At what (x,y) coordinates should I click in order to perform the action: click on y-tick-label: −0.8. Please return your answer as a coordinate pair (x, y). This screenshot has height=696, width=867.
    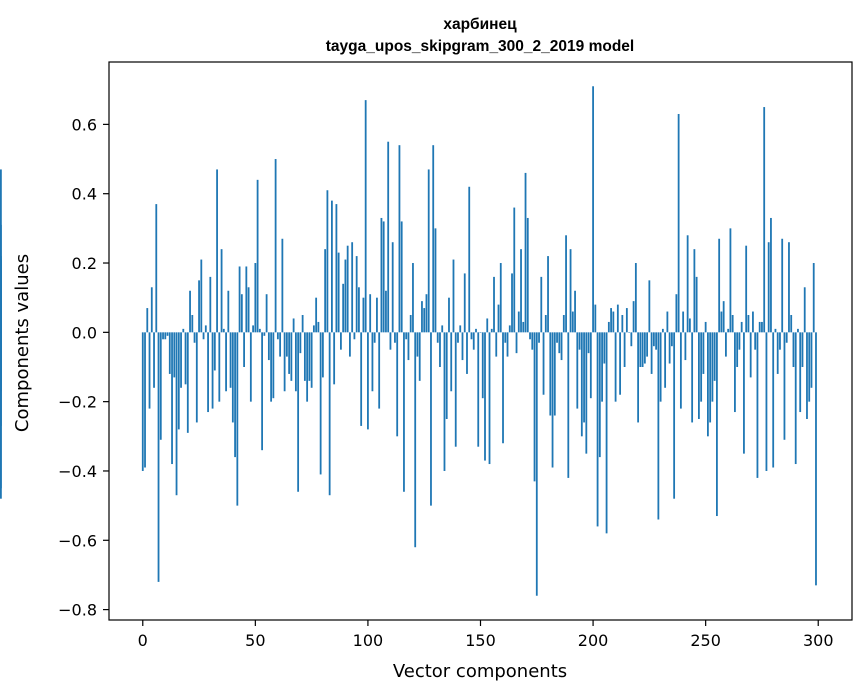
    Looking at the image, I should click on (77, 610).